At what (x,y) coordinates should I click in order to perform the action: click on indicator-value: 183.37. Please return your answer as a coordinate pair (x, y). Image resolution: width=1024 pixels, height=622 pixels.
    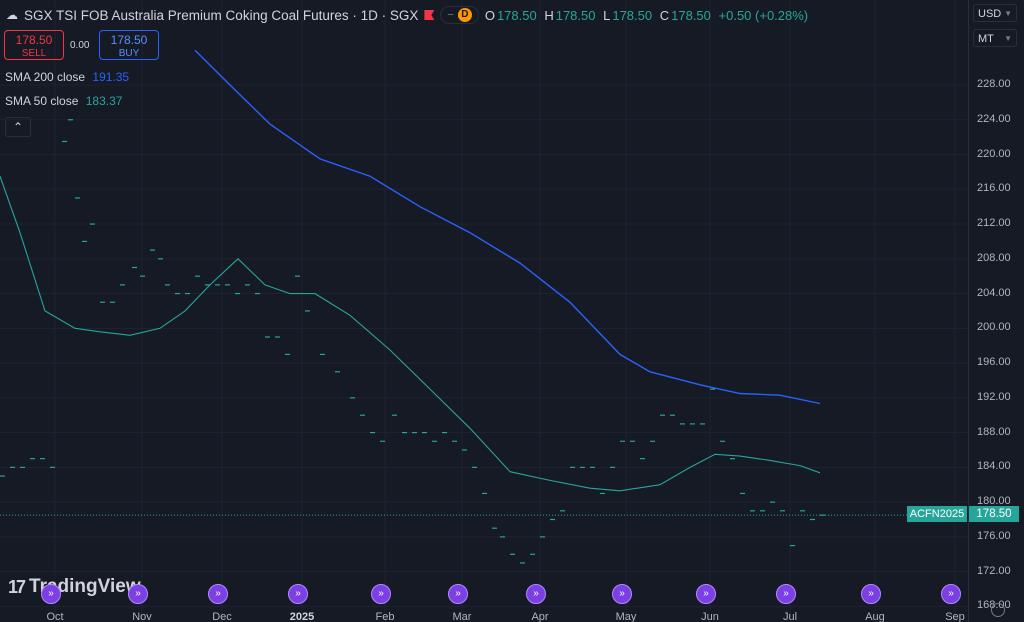
    Looking at the image, I should click on (104, 101).